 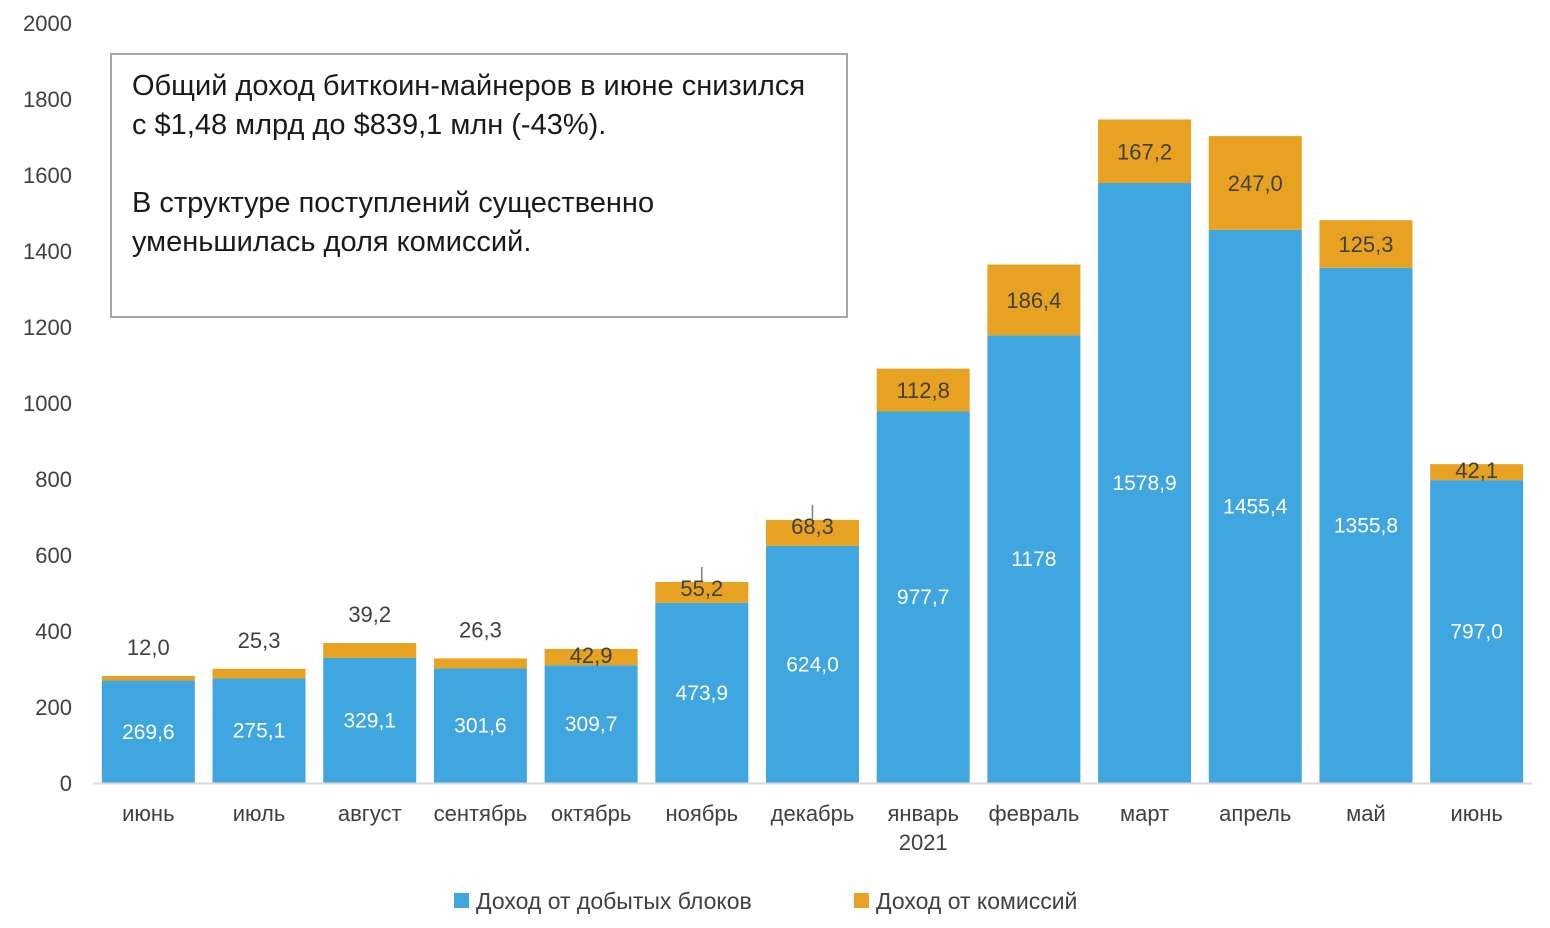 I want to click on bar-fees-label: 26,3, so click(x=480, y=629).